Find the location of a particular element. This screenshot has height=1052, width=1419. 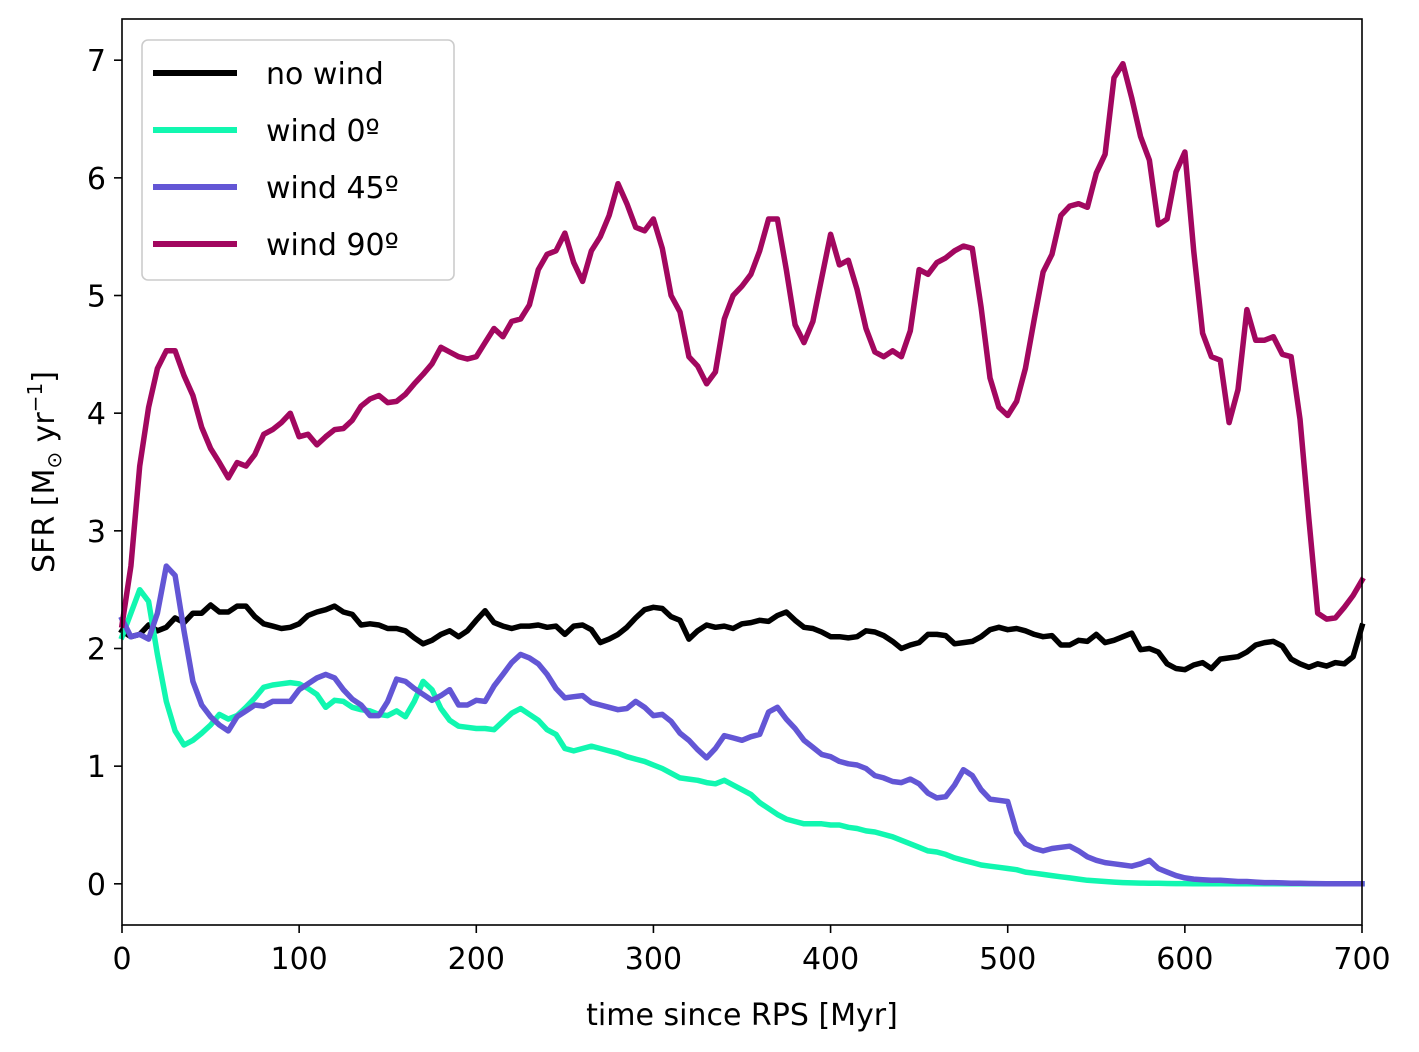

legend-frame is located at coordinates (298, 160).